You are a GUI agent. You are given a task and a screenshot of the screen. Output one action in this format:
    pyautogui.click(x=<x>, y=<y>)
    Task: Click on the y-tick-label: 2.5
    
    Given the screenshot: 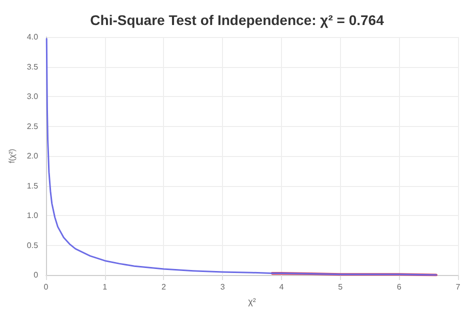 What is the action you would take?
    pyautogui.click(x=32, y=126)
    